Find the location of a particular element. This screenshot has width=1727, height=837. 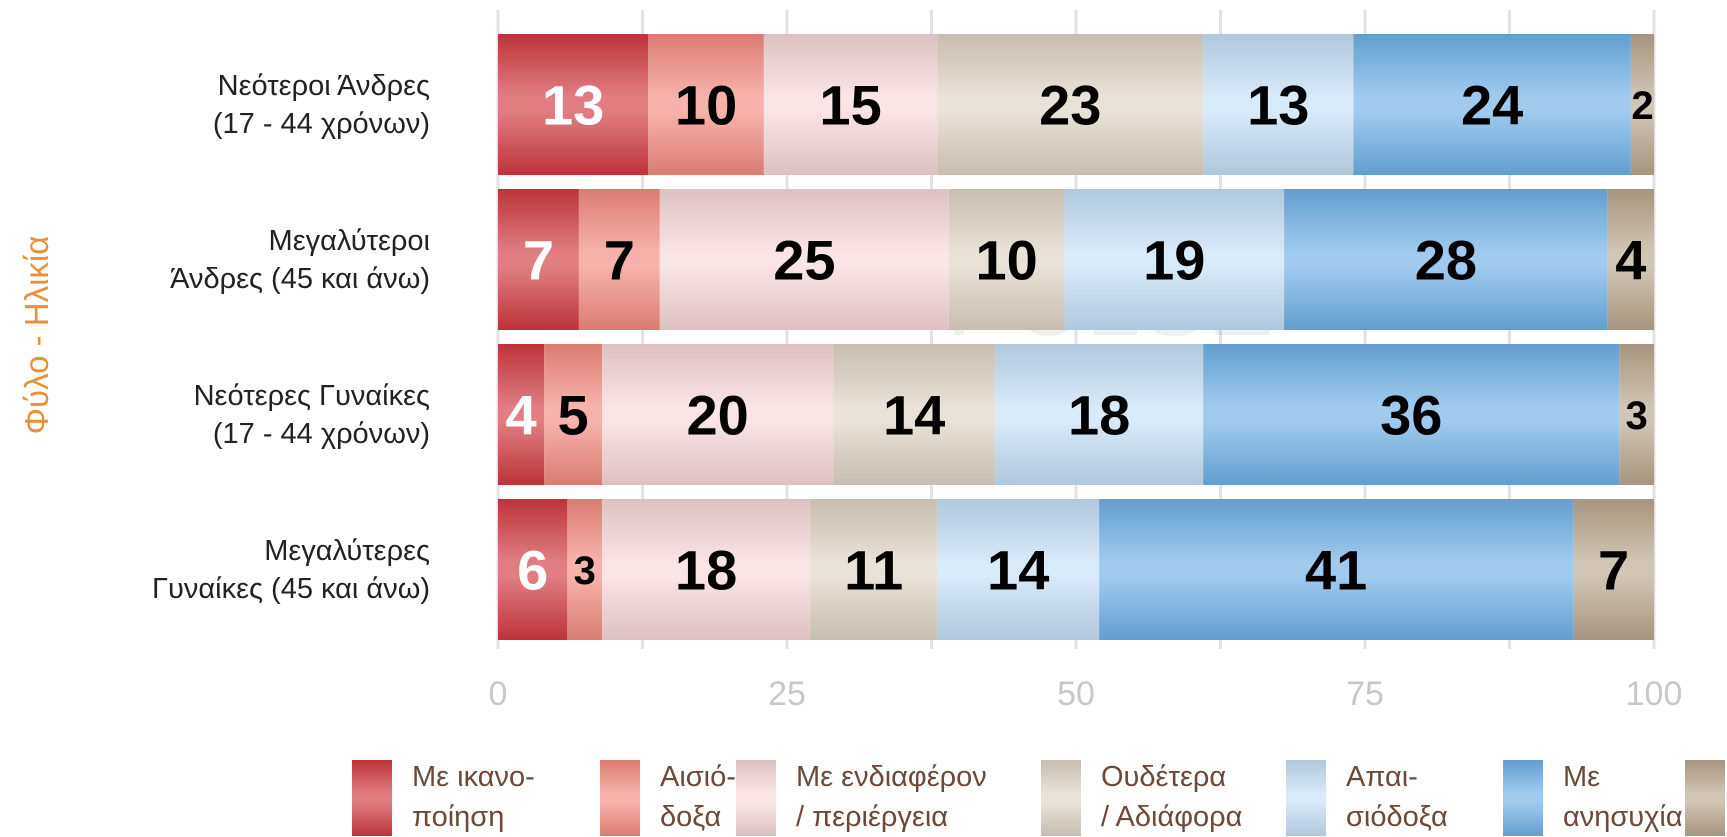

data-label: 28 is located at coordinates (1446, 260).